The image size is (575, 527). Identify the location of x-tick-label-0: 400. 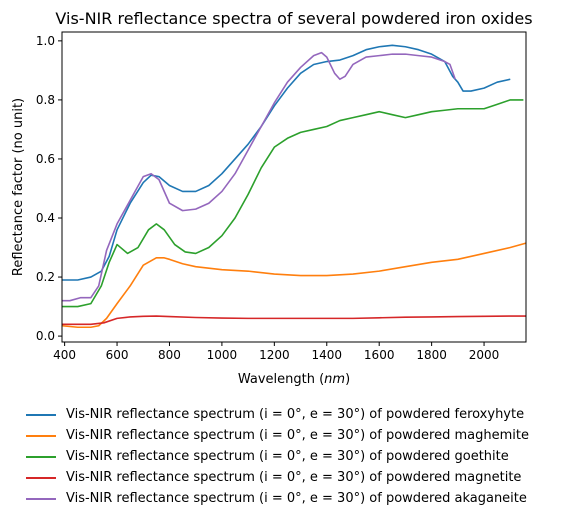
(64, 355).